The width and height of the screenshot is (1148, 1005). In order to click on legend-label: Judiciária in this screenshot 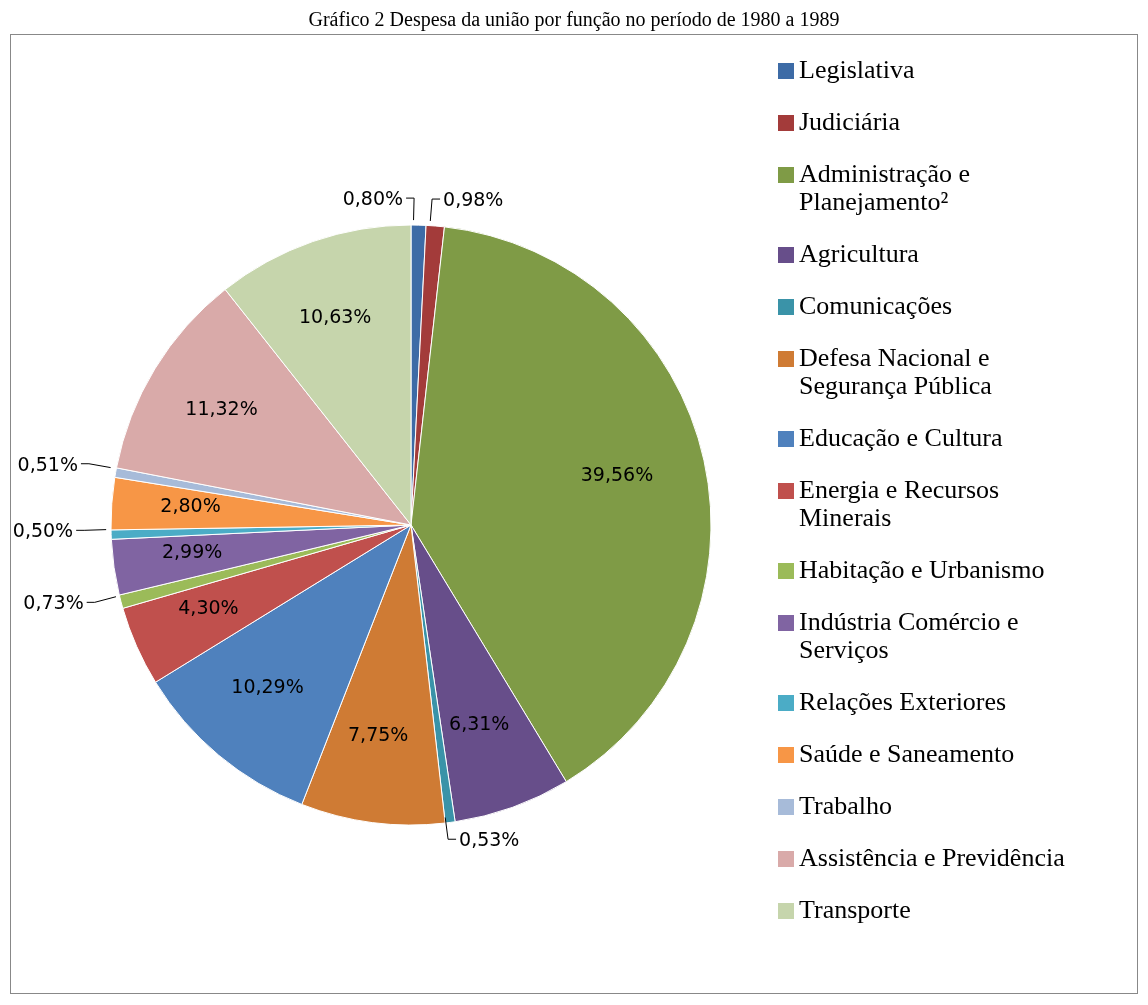, I will do `click(850, 121)`.